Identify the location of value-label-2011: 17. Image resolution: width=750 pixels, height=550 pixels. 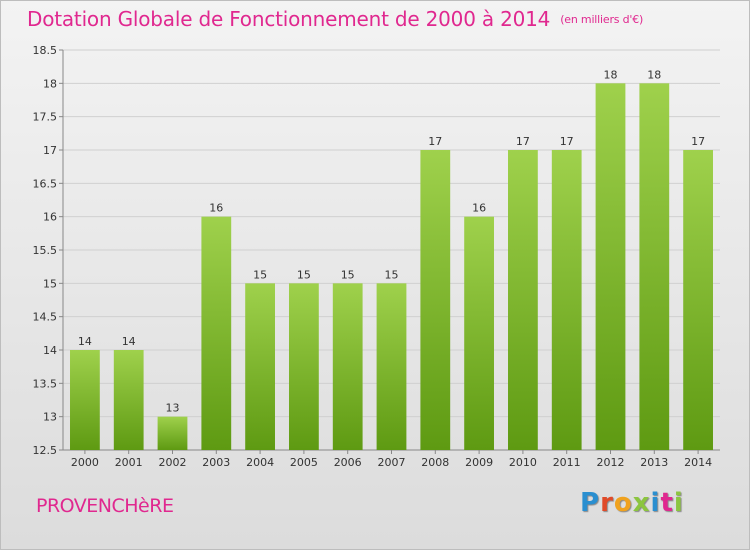
(567, 141).